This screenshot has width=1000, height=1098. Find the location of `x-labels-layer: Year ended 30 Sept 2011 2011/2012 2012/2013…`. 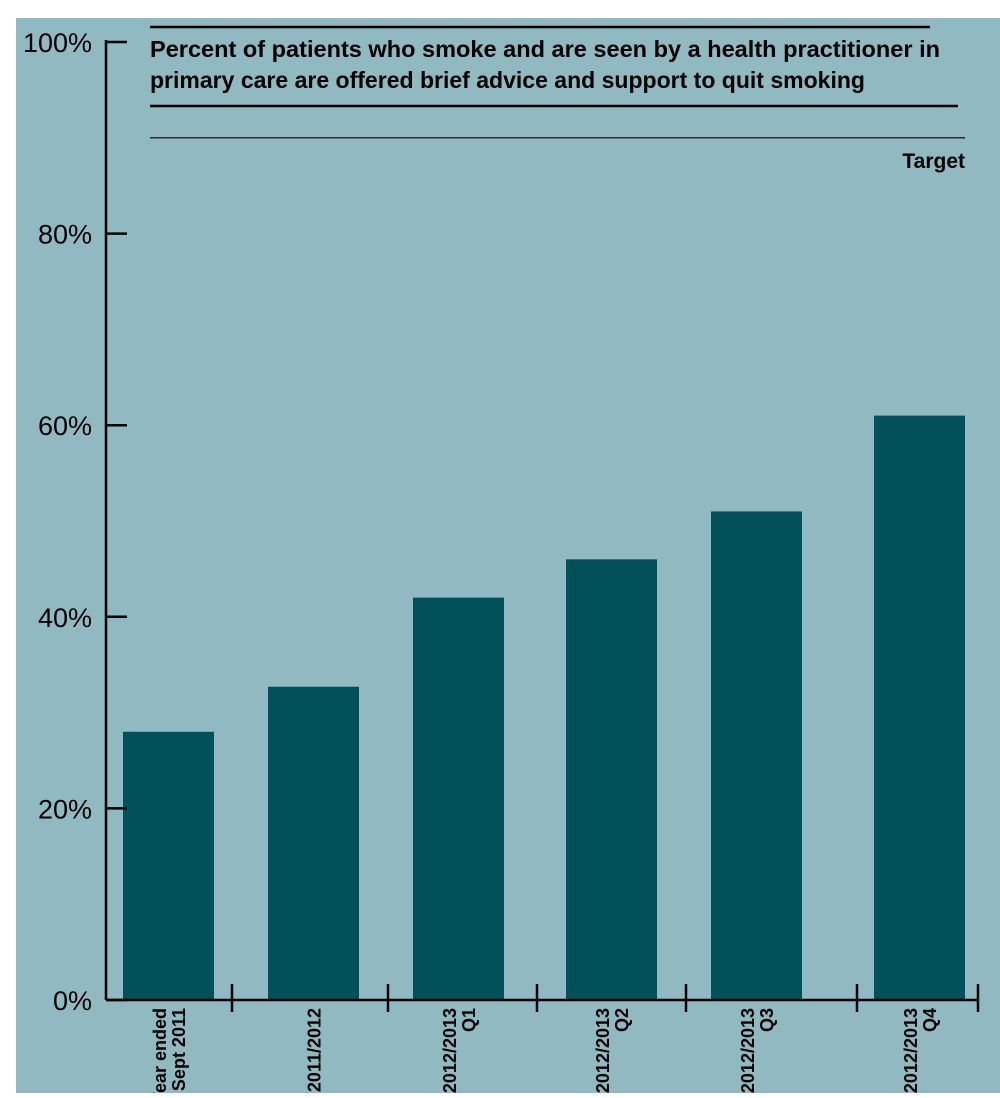

x-labels-layer: Year ended 30 Sept 2011 2011/2012 2012/2013… is located at coordinates (545, 1053).